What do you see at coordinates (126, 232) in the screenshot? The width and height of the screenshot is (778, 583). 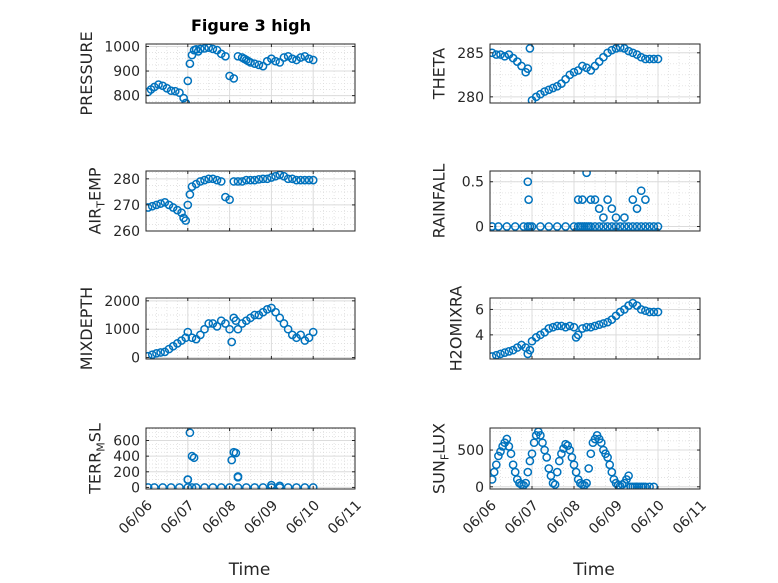 I see `y-tick-label: 260` at bounding box center [126, 232].